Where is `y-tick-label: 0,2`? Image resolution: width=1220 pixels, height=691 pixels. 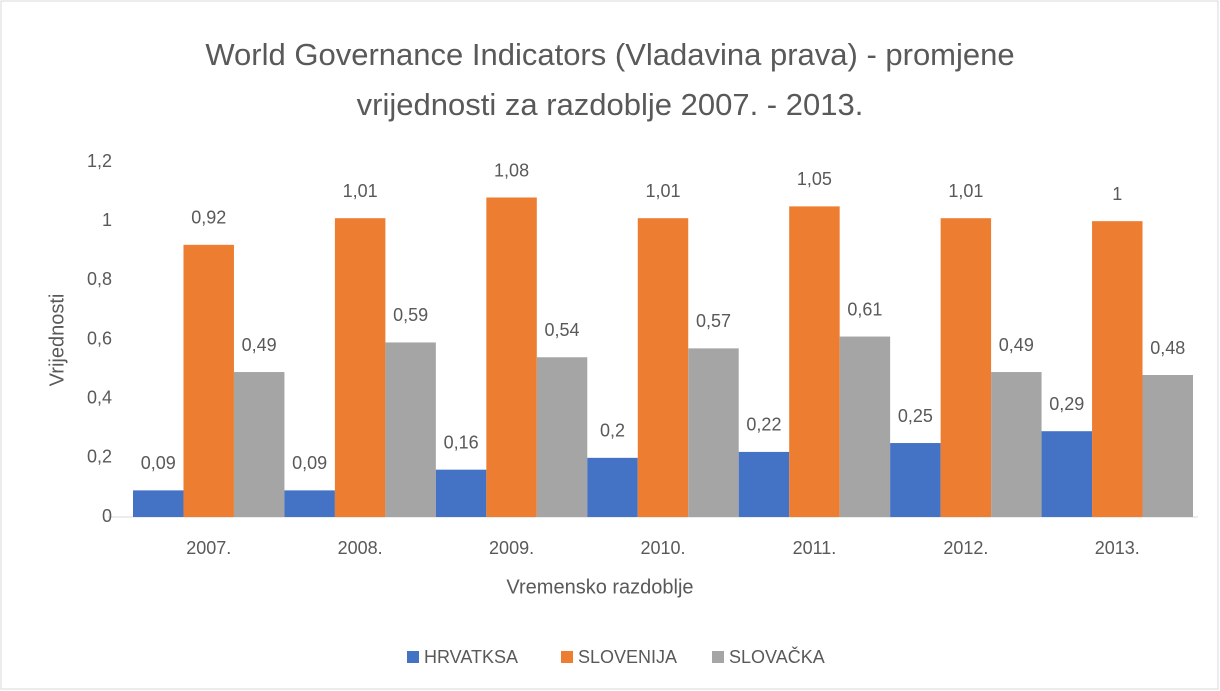 y-tick-label: 0,2 is located at coordinates (99, 457).